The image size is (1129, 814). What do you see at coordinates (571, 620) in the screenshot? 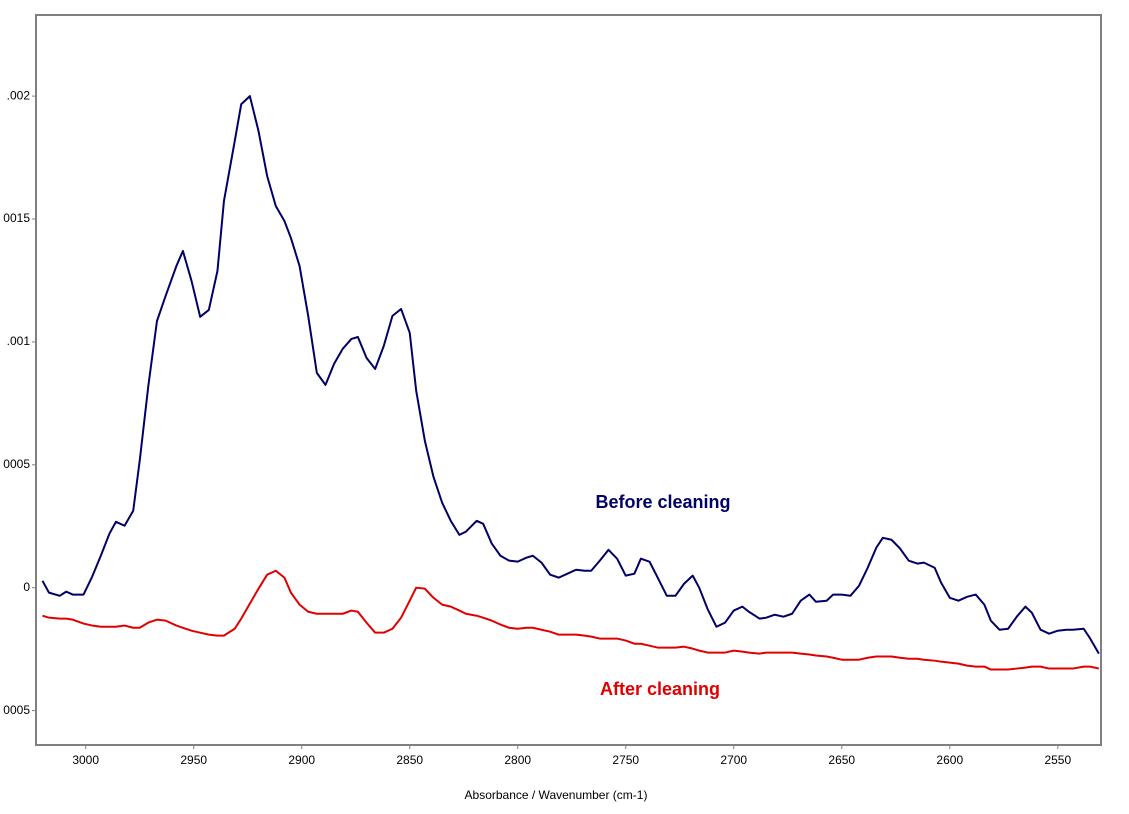
I see `series-line` at bounding box center [571, 620].